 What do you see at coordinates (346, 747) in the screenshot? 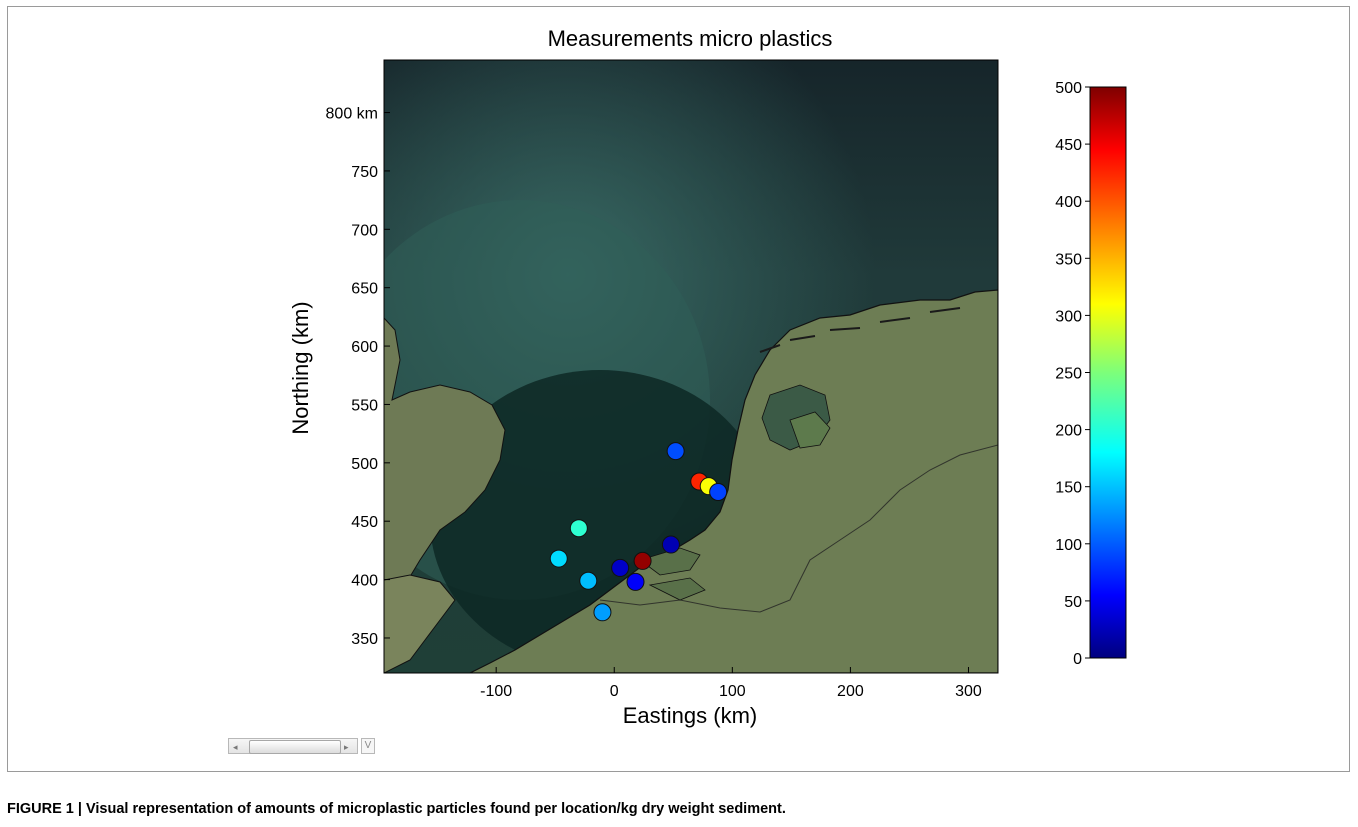
I see `slider-right-arrow-icon: ▸` at bounding box center [346, 747].